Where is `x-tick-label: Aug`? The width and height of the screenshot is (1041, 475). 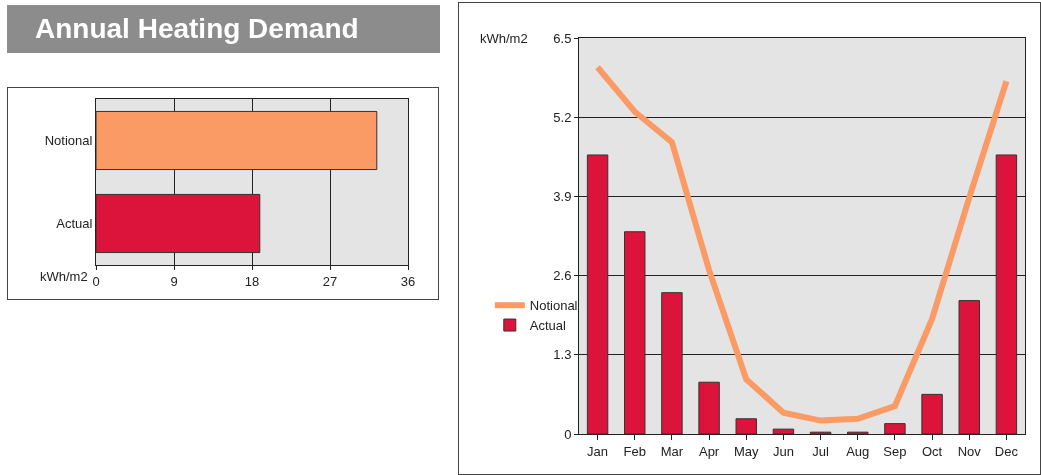
x-tick-label: Aug is located at coordinates (858, 451).